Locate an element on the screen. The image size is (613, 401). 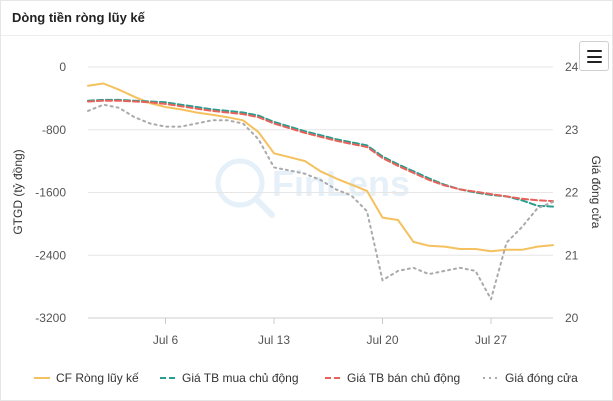
legend-item: Giá TB bán chủ động is located at coordinates (392, 378).